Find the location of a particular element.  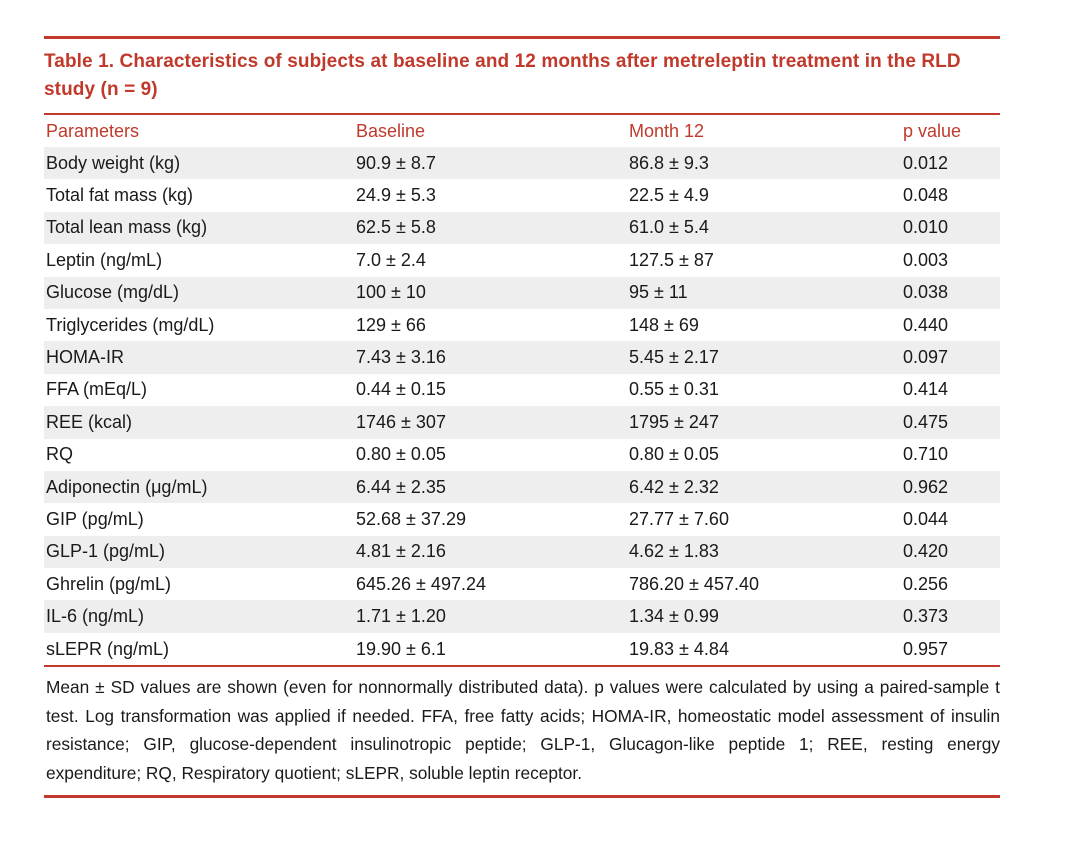

cell-parameter: FFA (mEq/L) is located at coordinates (97, 389).